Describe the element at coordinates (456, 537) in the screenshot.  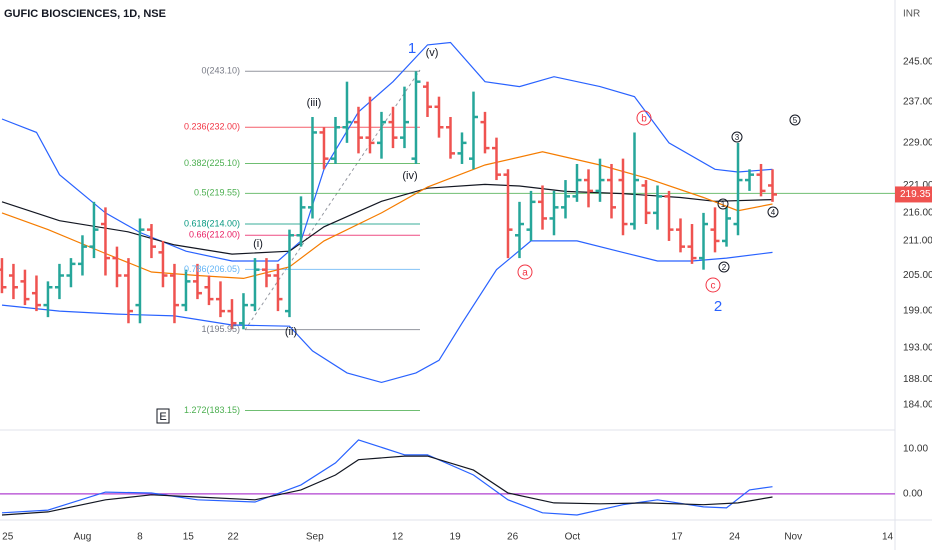
I see `x-tick-label: 19` at that location.